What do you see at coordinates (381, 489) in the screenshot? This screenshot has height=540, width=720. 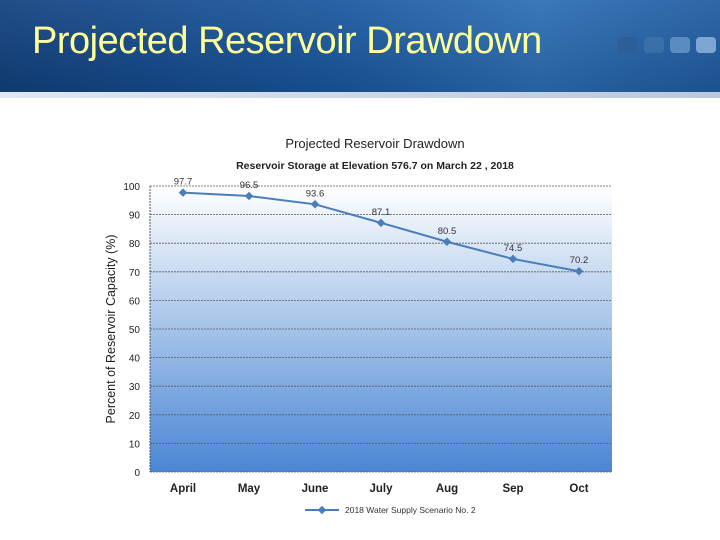 I see `x-tick-label: July` at bounding box center [381, 489].